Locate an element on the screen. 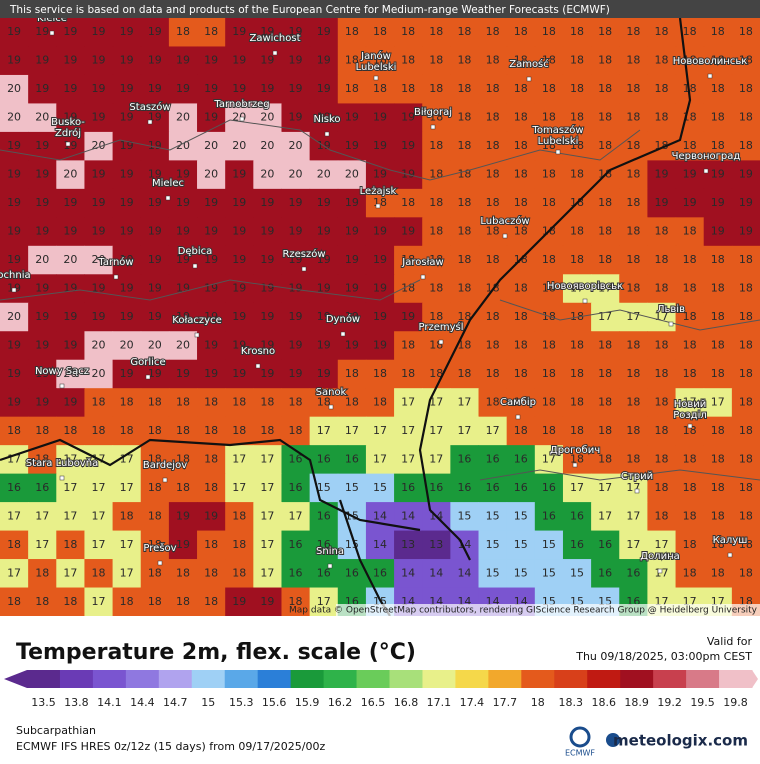  region-border is located at coordinates (320, 150).